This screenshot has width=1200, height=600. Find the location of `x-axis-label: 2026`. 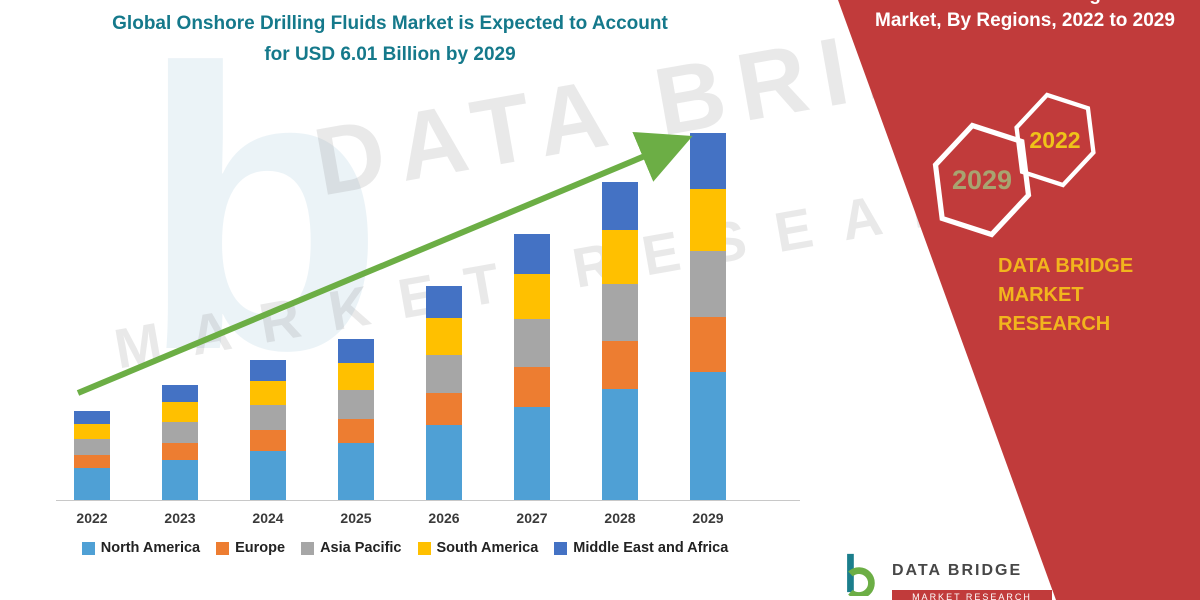

x-axis-label: 2026 is located at coordinates (444, 518).